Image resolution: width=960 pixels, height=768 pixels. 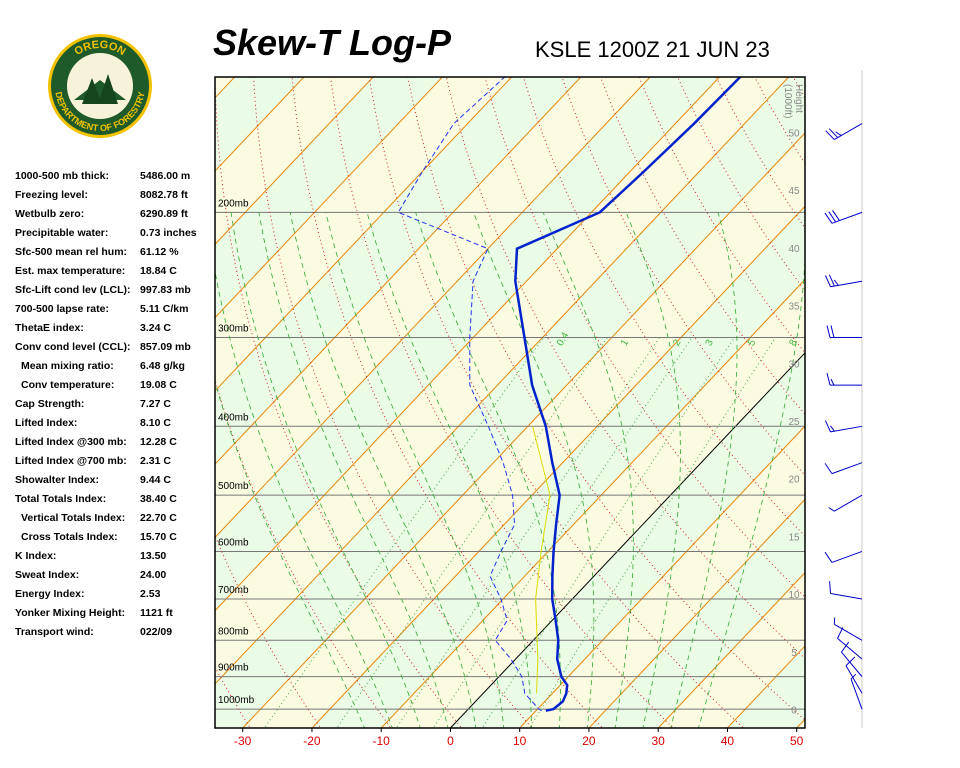 I want to click on station: KSLE 1200Z 21 JUN 23, so click(x=652, y=49).